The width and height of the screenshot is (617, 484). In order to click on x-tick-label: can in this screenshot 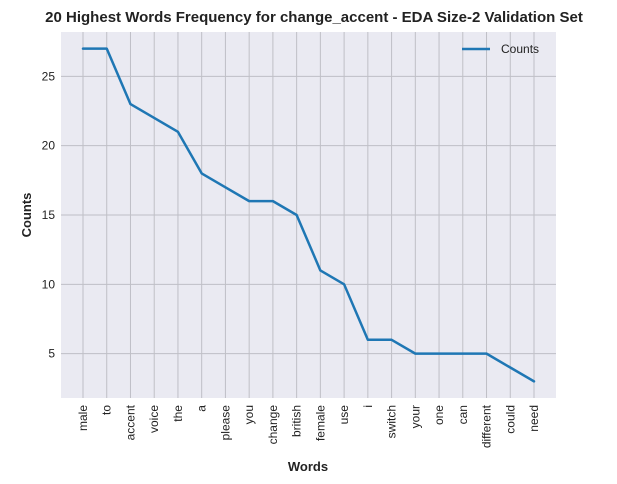, I will do `click(463, 414)`.